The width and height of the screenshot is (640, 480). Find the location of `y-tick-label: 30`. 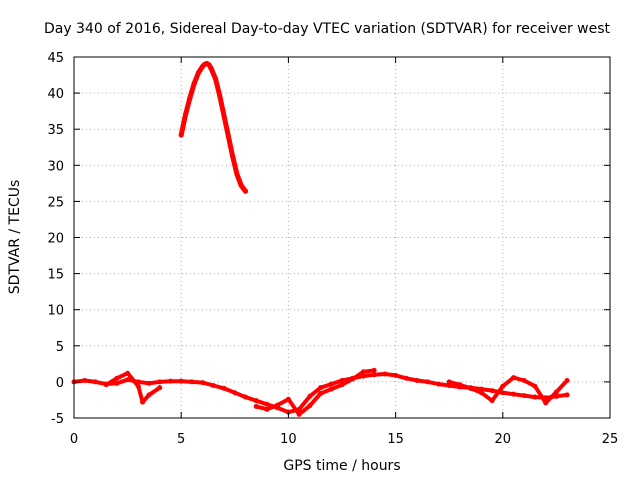

y-tick-label: 30 is located at coordinates (55, 166).